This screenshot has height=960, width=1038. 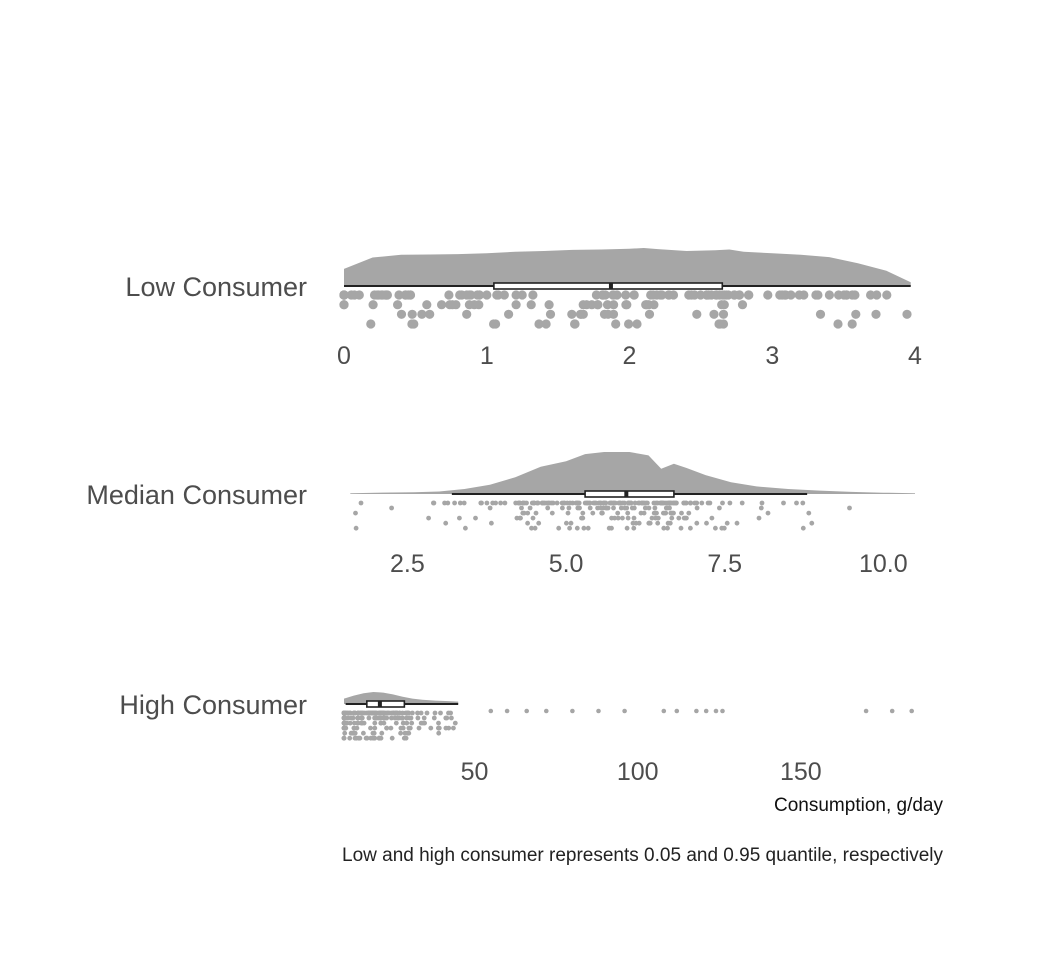 I want to click on panel-2: High Consumer 50 100 150, so click(x=516, y=738).